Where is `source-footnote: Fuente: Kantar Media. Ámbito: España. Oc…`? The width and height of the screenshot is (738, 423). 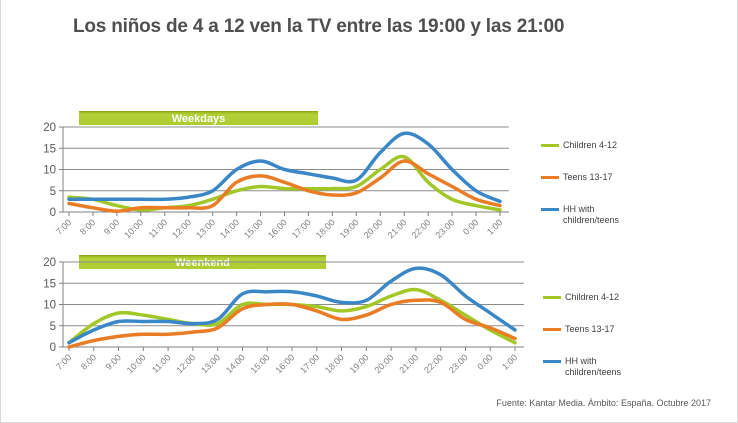 source-footnote: Fuente: Kantar Media. Ámbito: España. Oc… is located at coordinates (603, 403).